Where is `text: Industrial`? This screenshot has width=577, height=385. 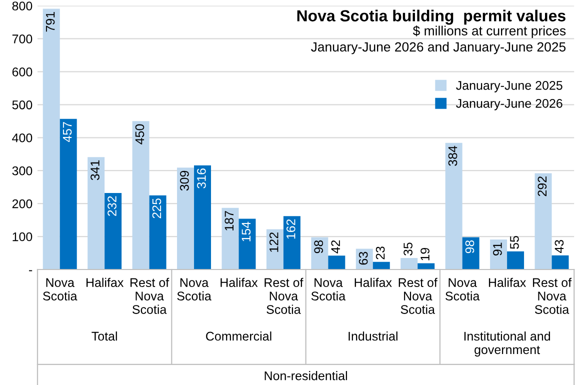
text: Industrial is located at coordinates (373, 336).